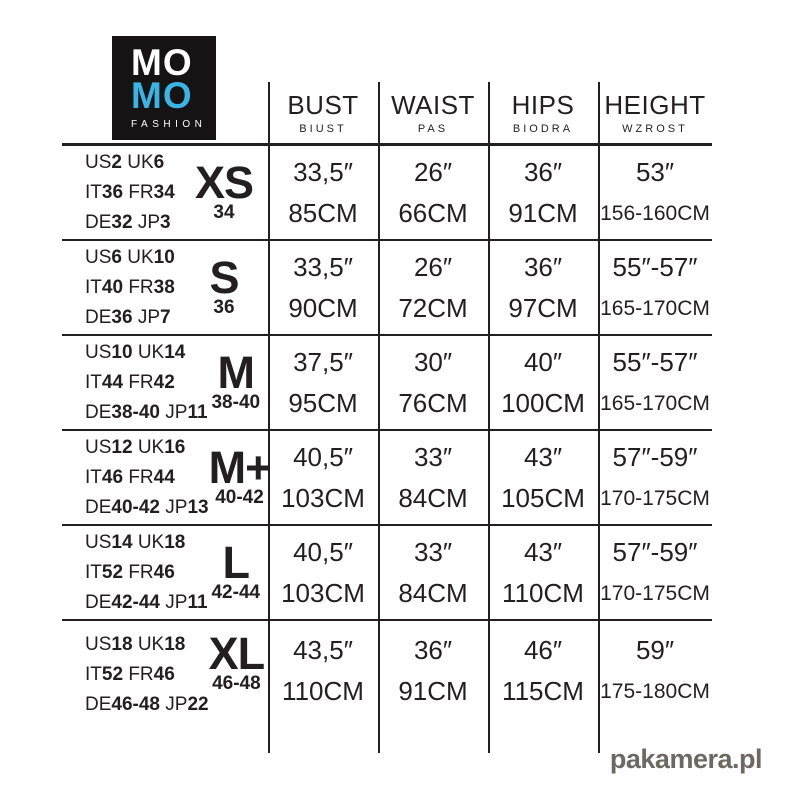 This screenshot has width=787, height=787. Describe the element at coordinates (240, 467) in the screenshot. I see `size-label: M+` at that location.